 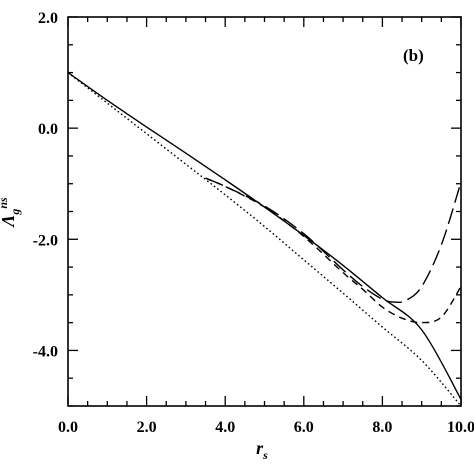 I want to click on x-axis-label-subscript: s, so click(x=265, y=455).